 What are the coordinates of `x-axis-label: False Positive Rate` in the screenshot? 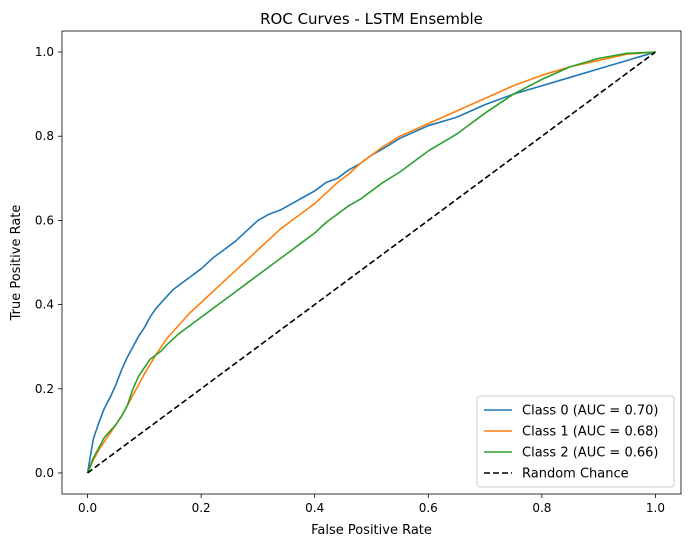 It's located at (371, 530).